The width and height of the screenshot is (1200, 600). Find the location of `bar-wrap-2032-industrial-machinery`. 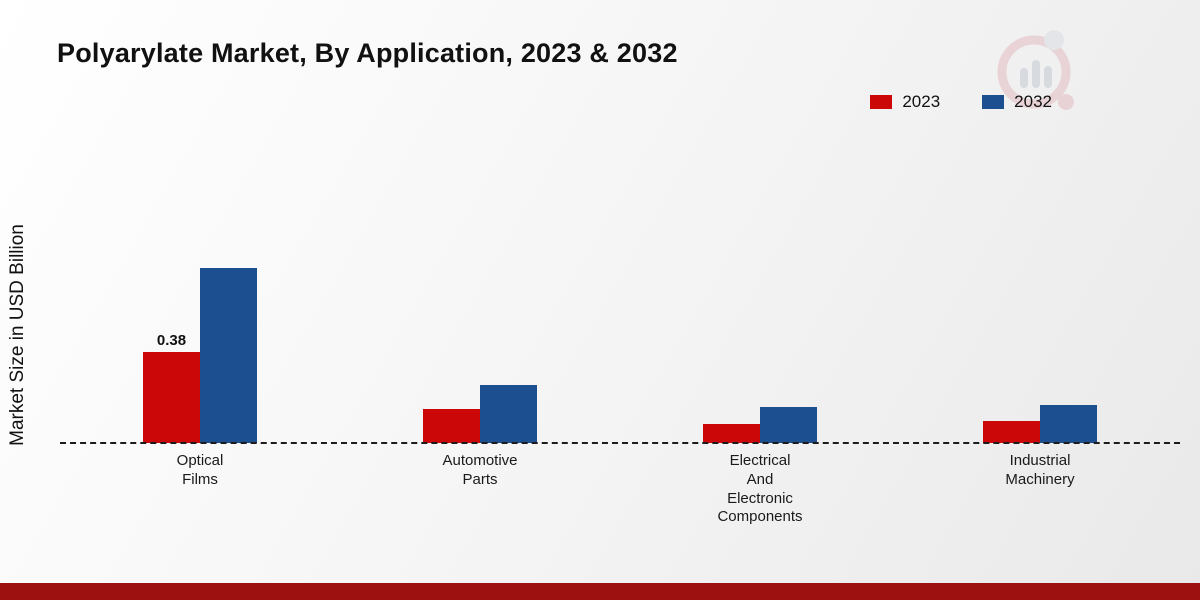

bar-wrap-2032-industrial-machinery is located at coordinates (1068, 424).